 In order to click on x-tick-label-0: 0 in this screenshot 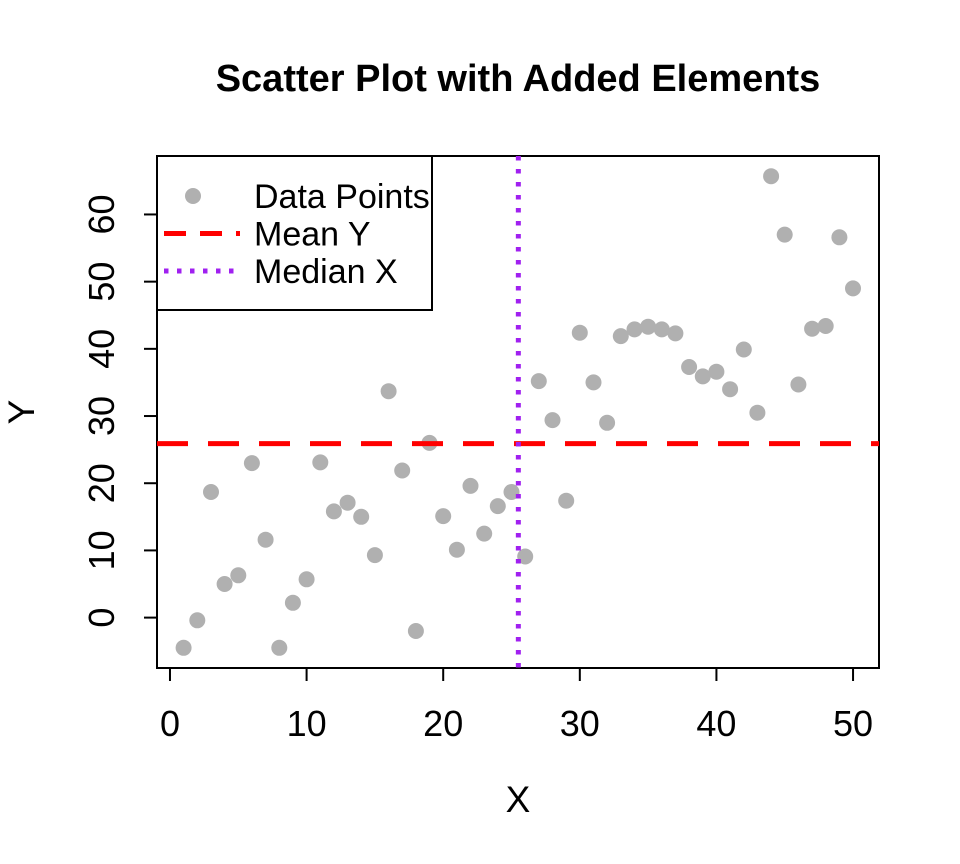, I will do `click(170, 723)`.